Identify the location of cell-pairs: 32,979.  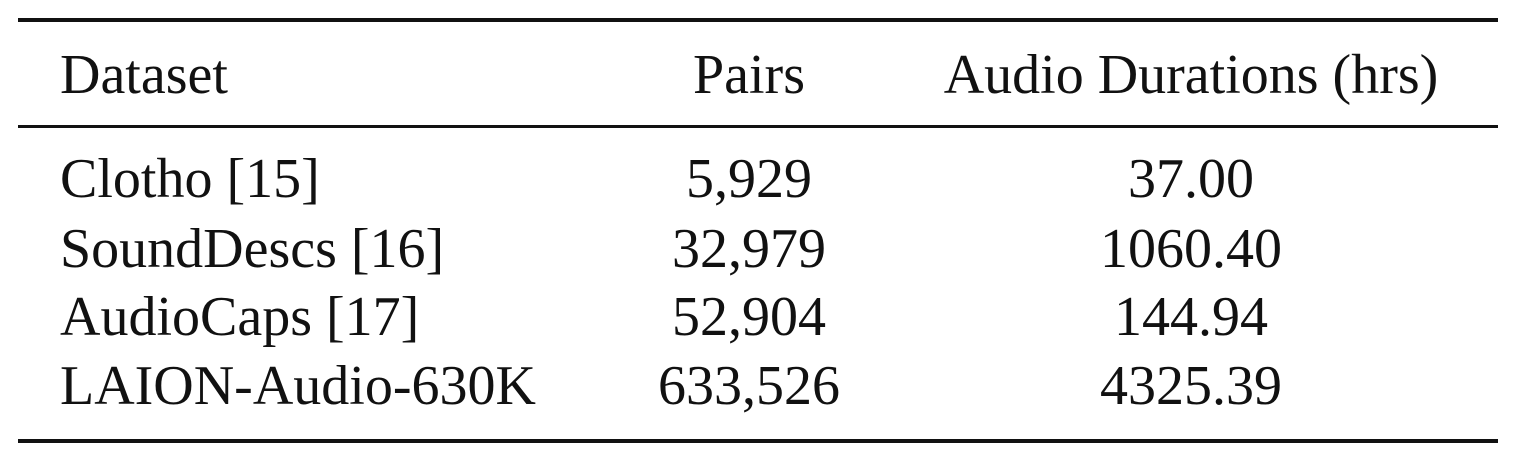
(749, 249).